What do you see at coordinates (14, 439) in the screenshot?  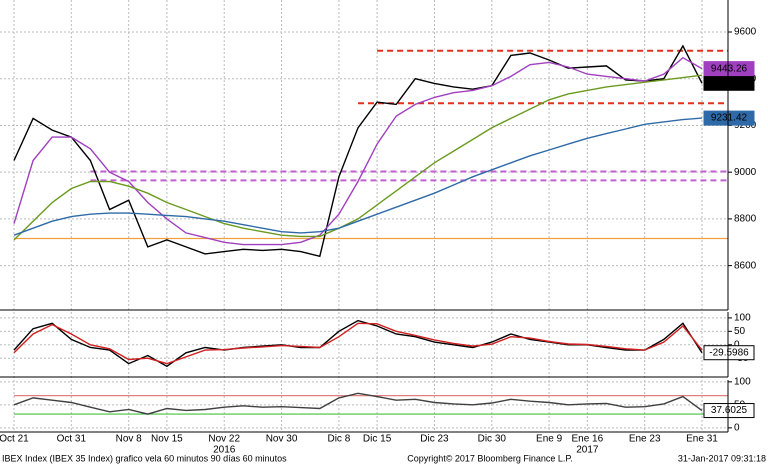 I see `x-tick-label: Oct 21` at bounding box center [14, 439].